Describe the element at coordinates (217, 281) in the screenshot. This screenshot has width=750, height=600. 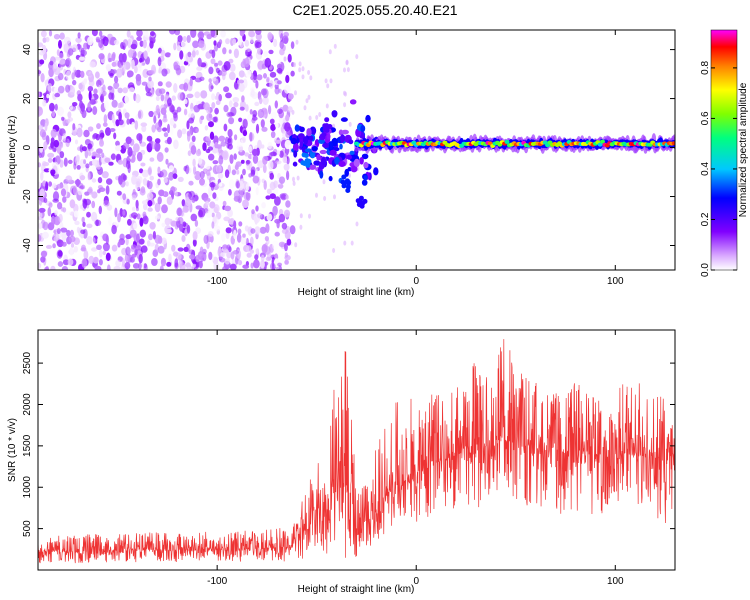
I see `x-tick-label: -100` at that location.